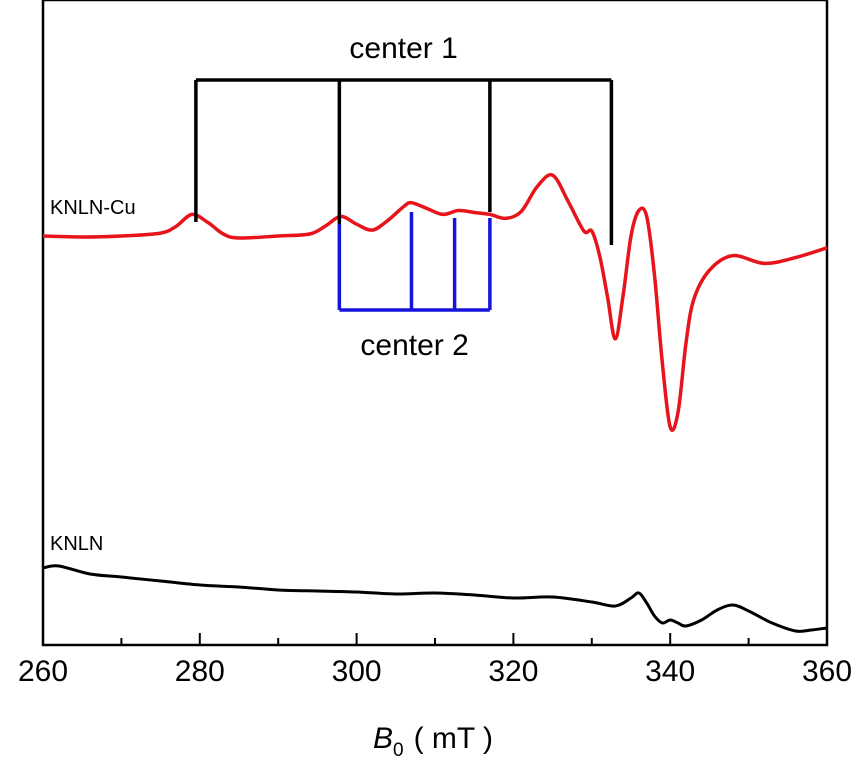 The image size is (865, 767). I want to click on x-axis-subscript: 0, so click(398, 750).